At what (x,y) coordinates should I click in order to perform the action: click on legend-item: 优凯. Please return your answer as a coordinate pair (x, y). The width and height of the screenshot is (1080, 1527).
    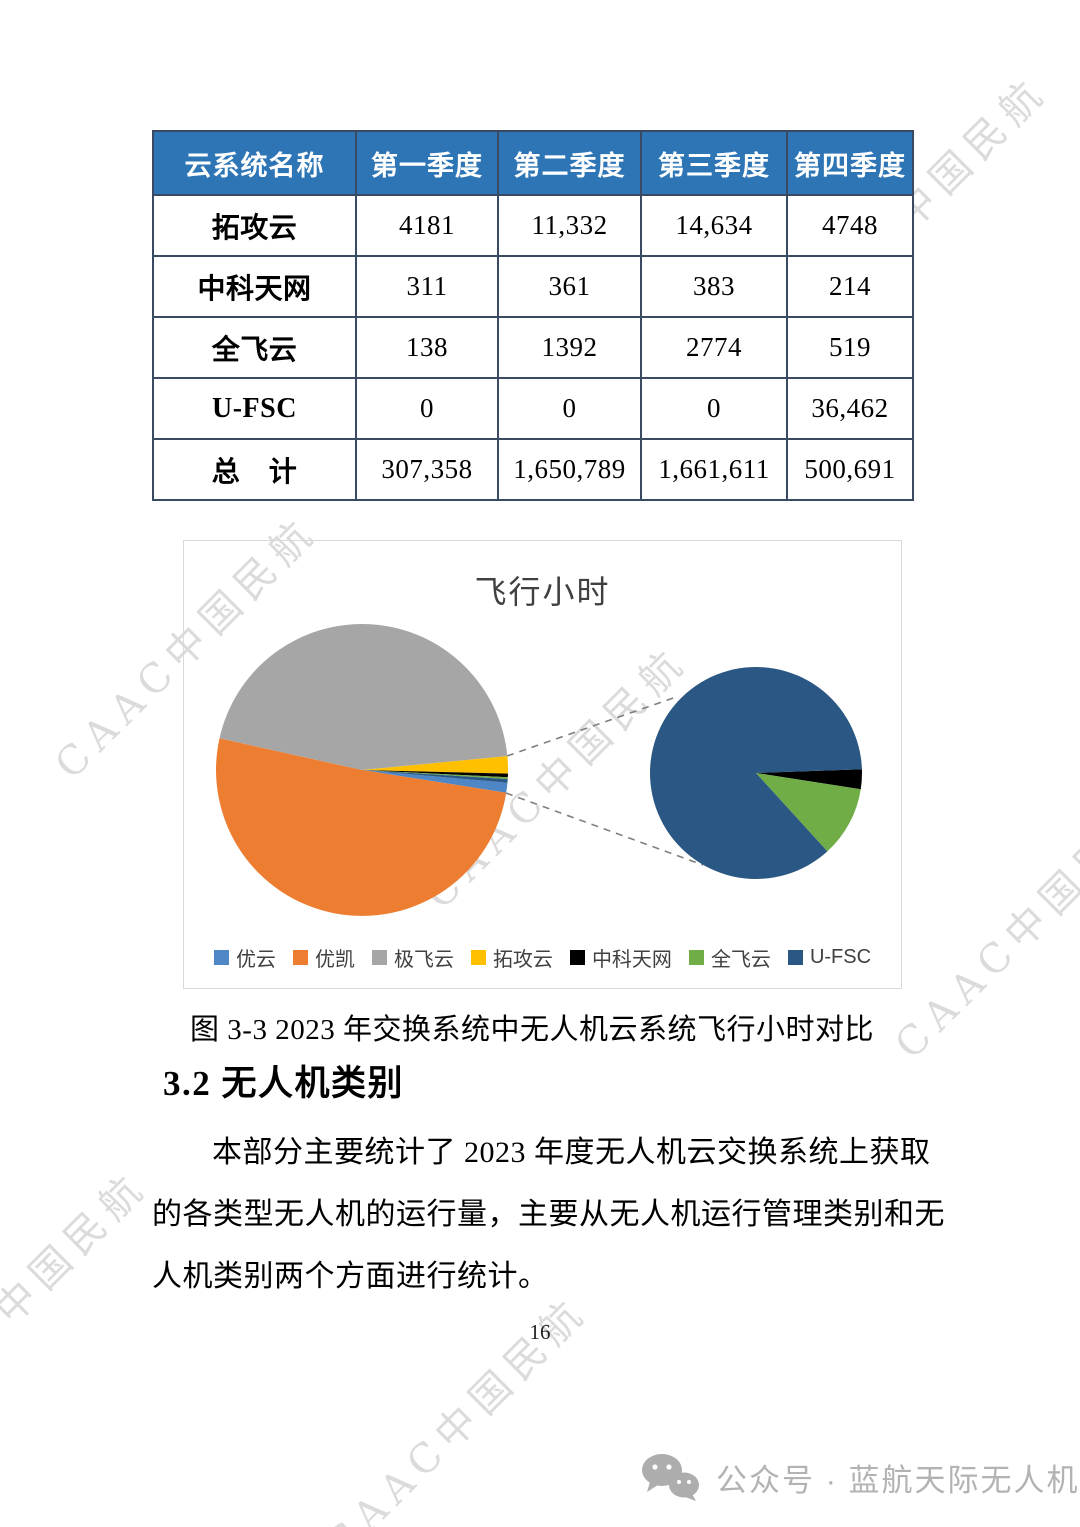
    Looking at the image, I should click on (323, 957).